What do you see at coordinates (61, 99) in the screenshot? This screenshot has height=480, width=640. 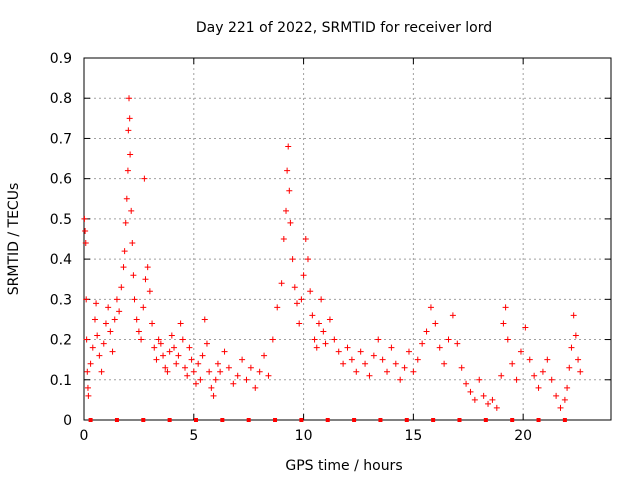 I see `y-tick-label: 0.8` at bounding box center [61, 99].